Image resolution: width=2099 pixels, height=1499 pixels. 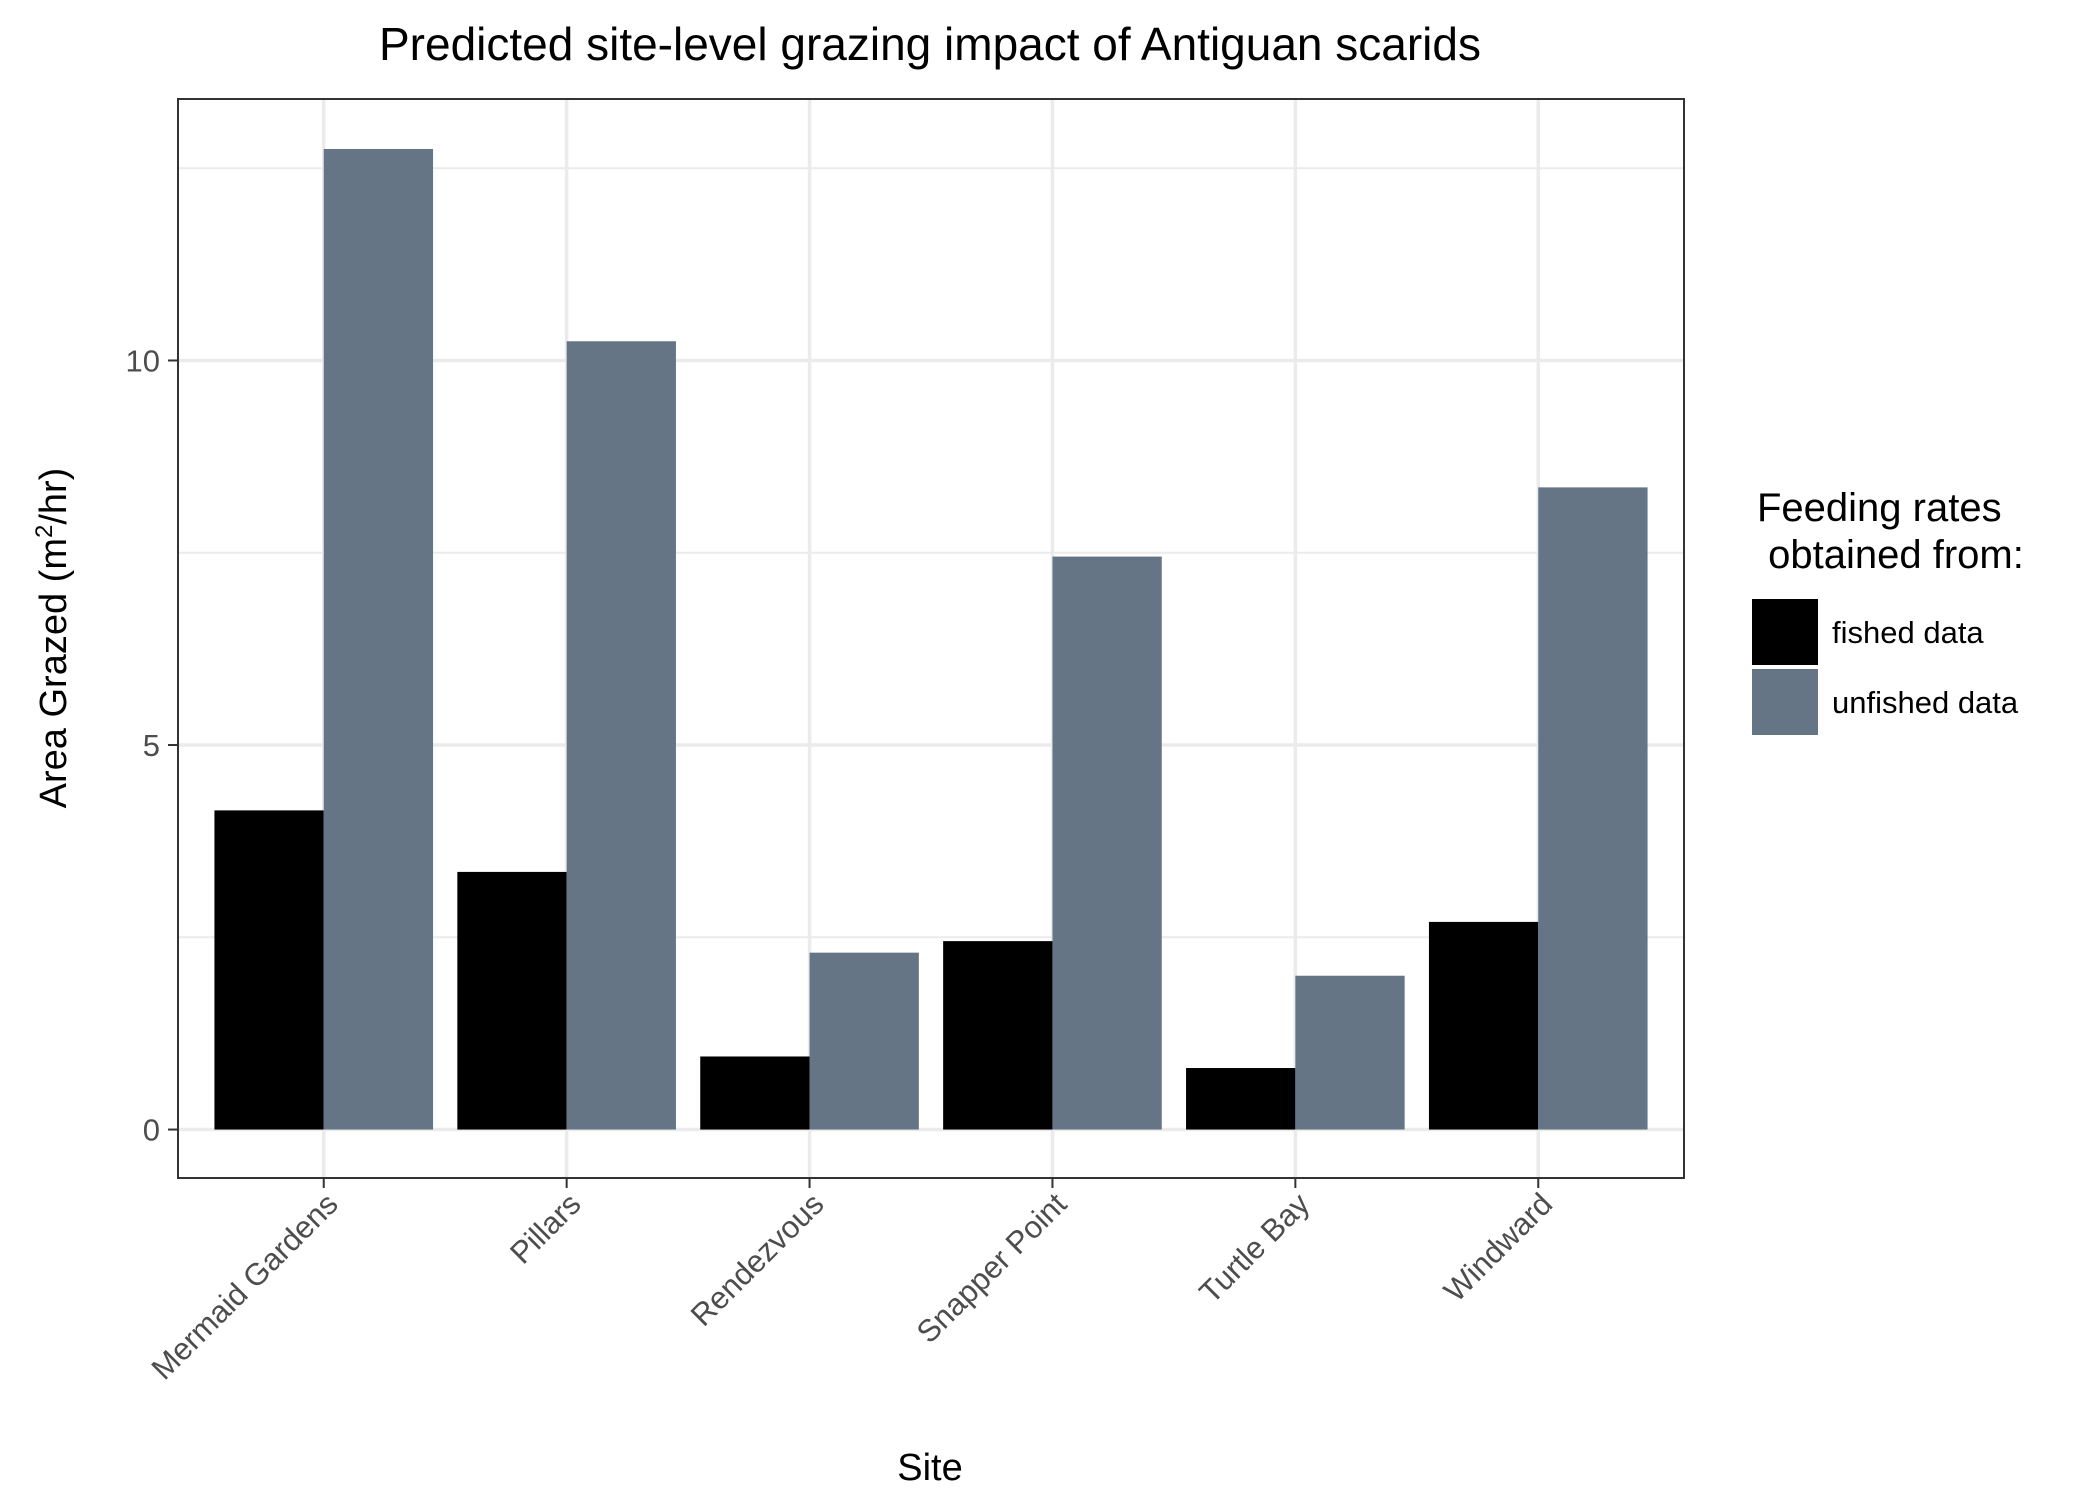 I want to click on y-axis-ticks: 0 5 10, so click(x=152, y=745).